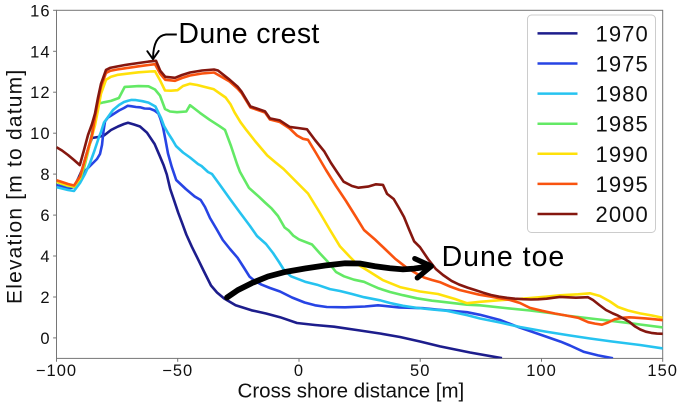  I want to click on svg-text: 4, so click(45, 257).